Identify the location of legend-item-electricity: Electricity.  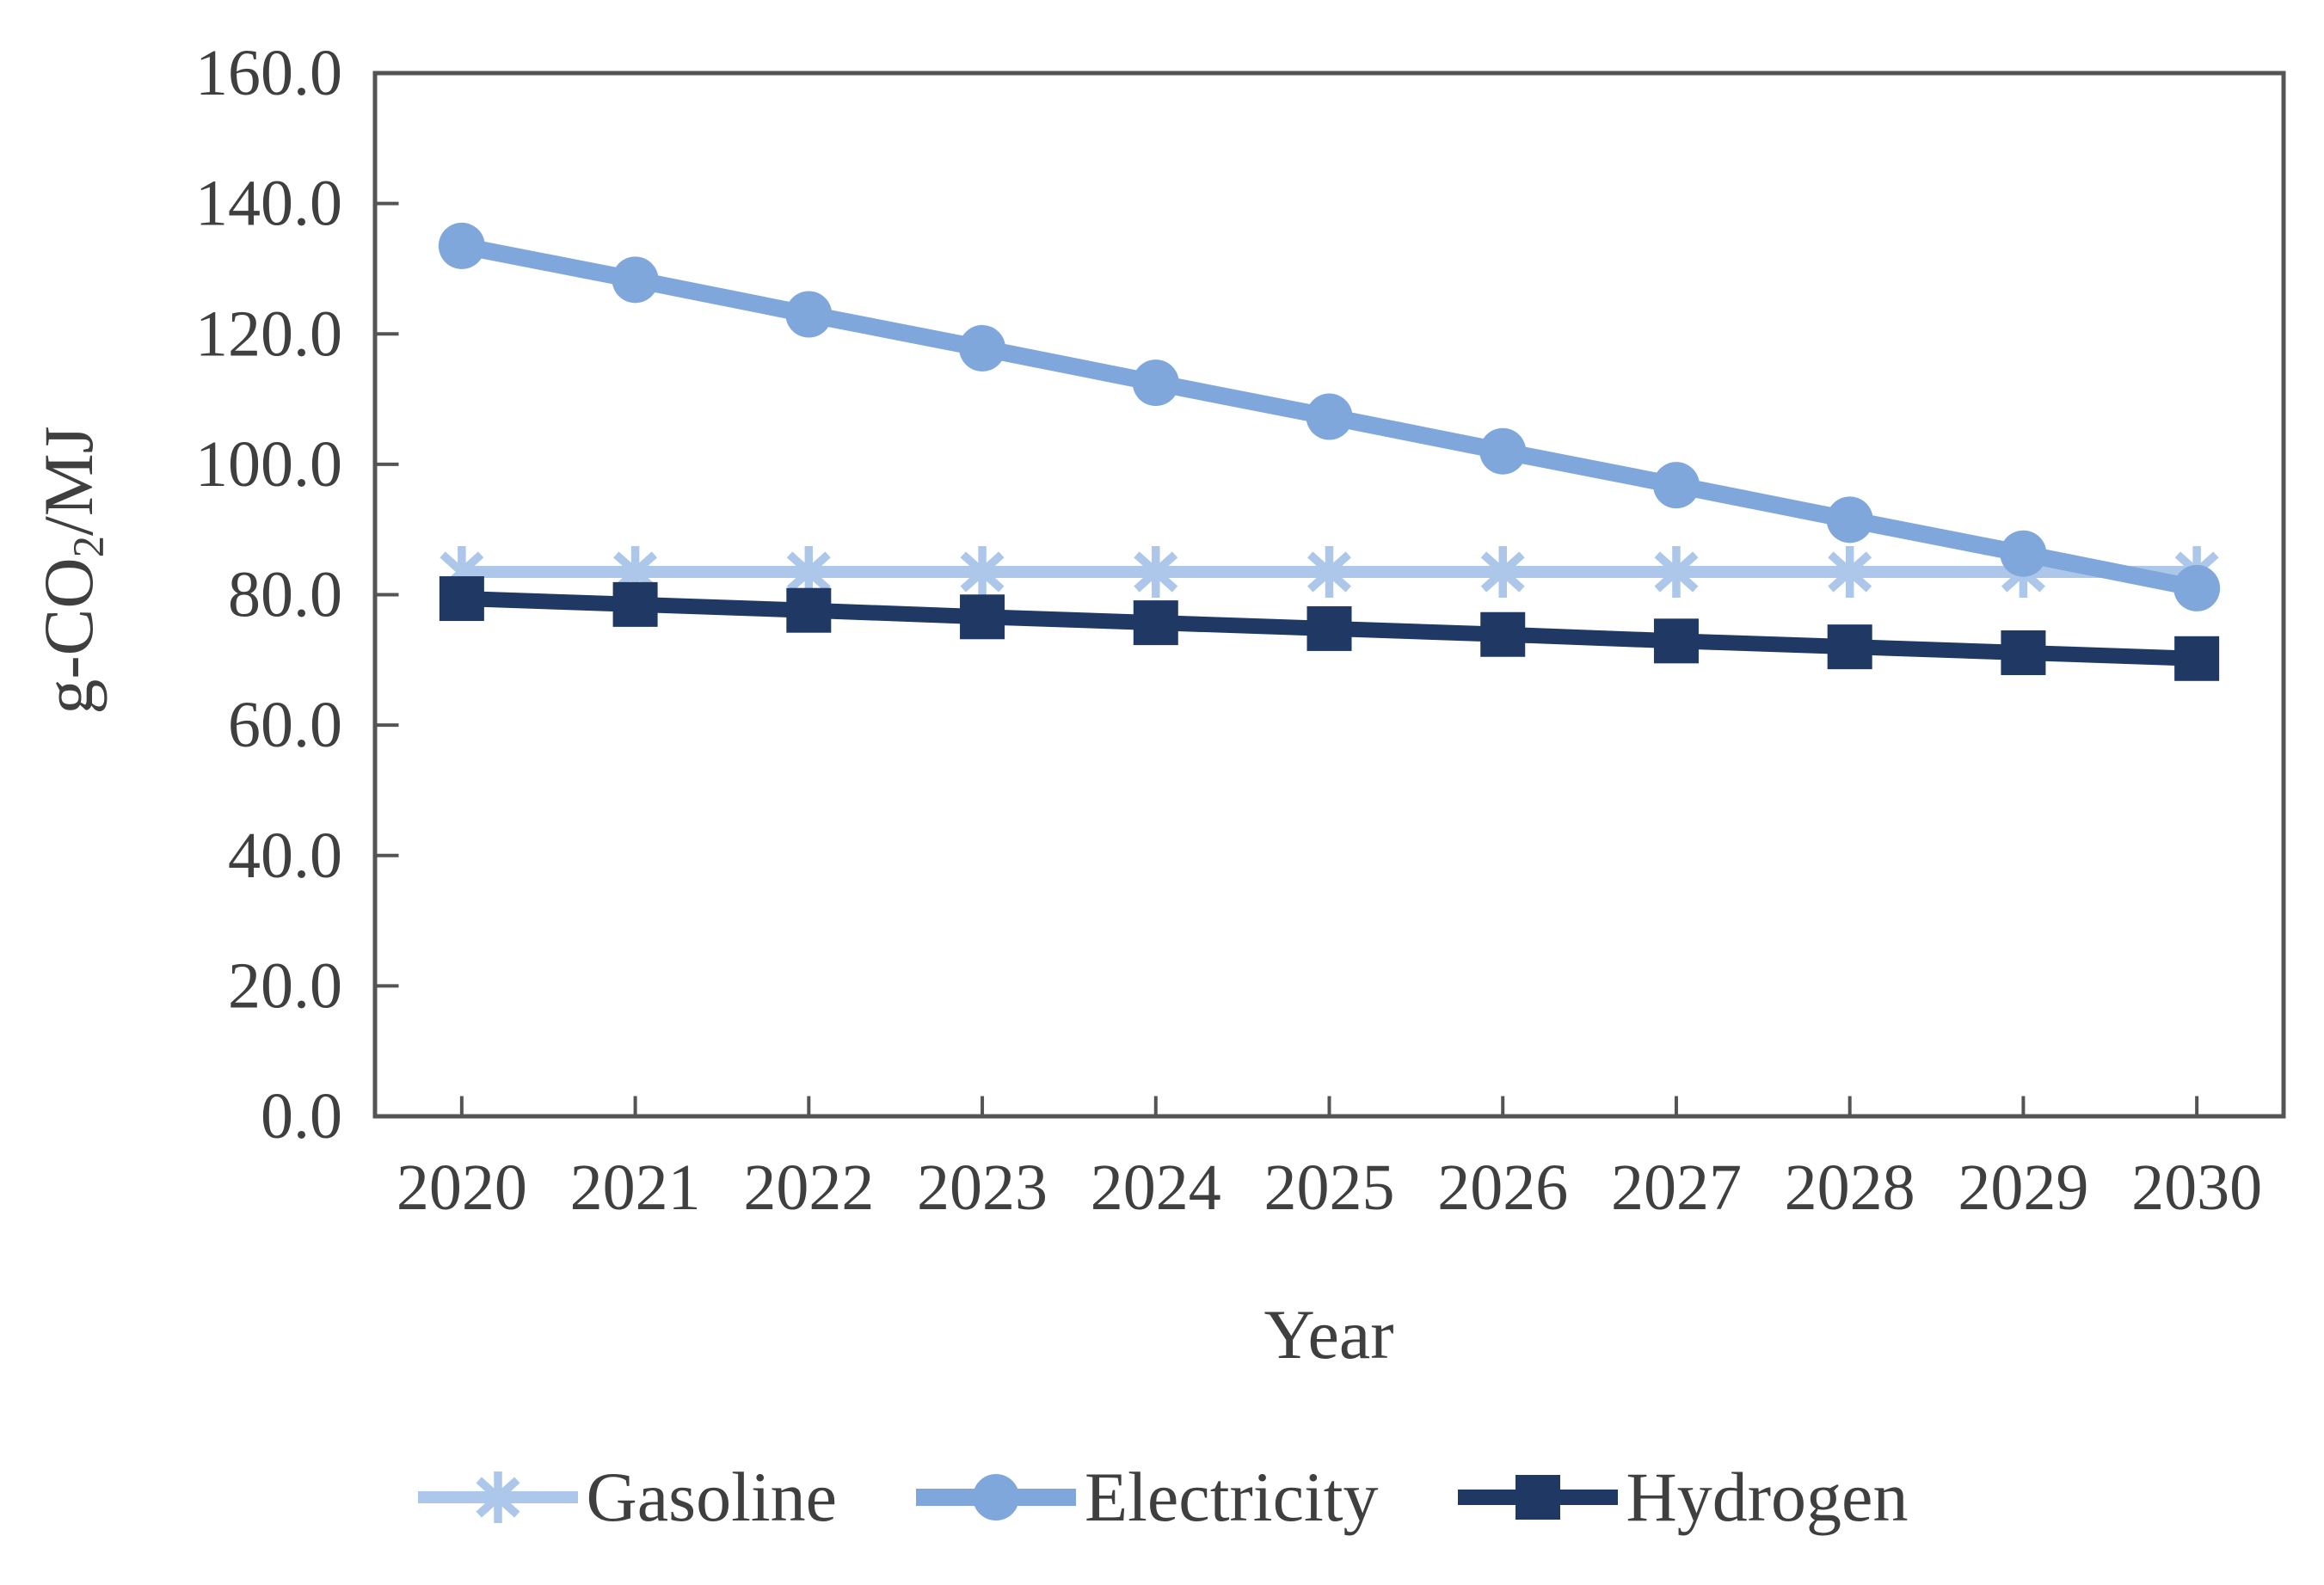
(1146, 1497).